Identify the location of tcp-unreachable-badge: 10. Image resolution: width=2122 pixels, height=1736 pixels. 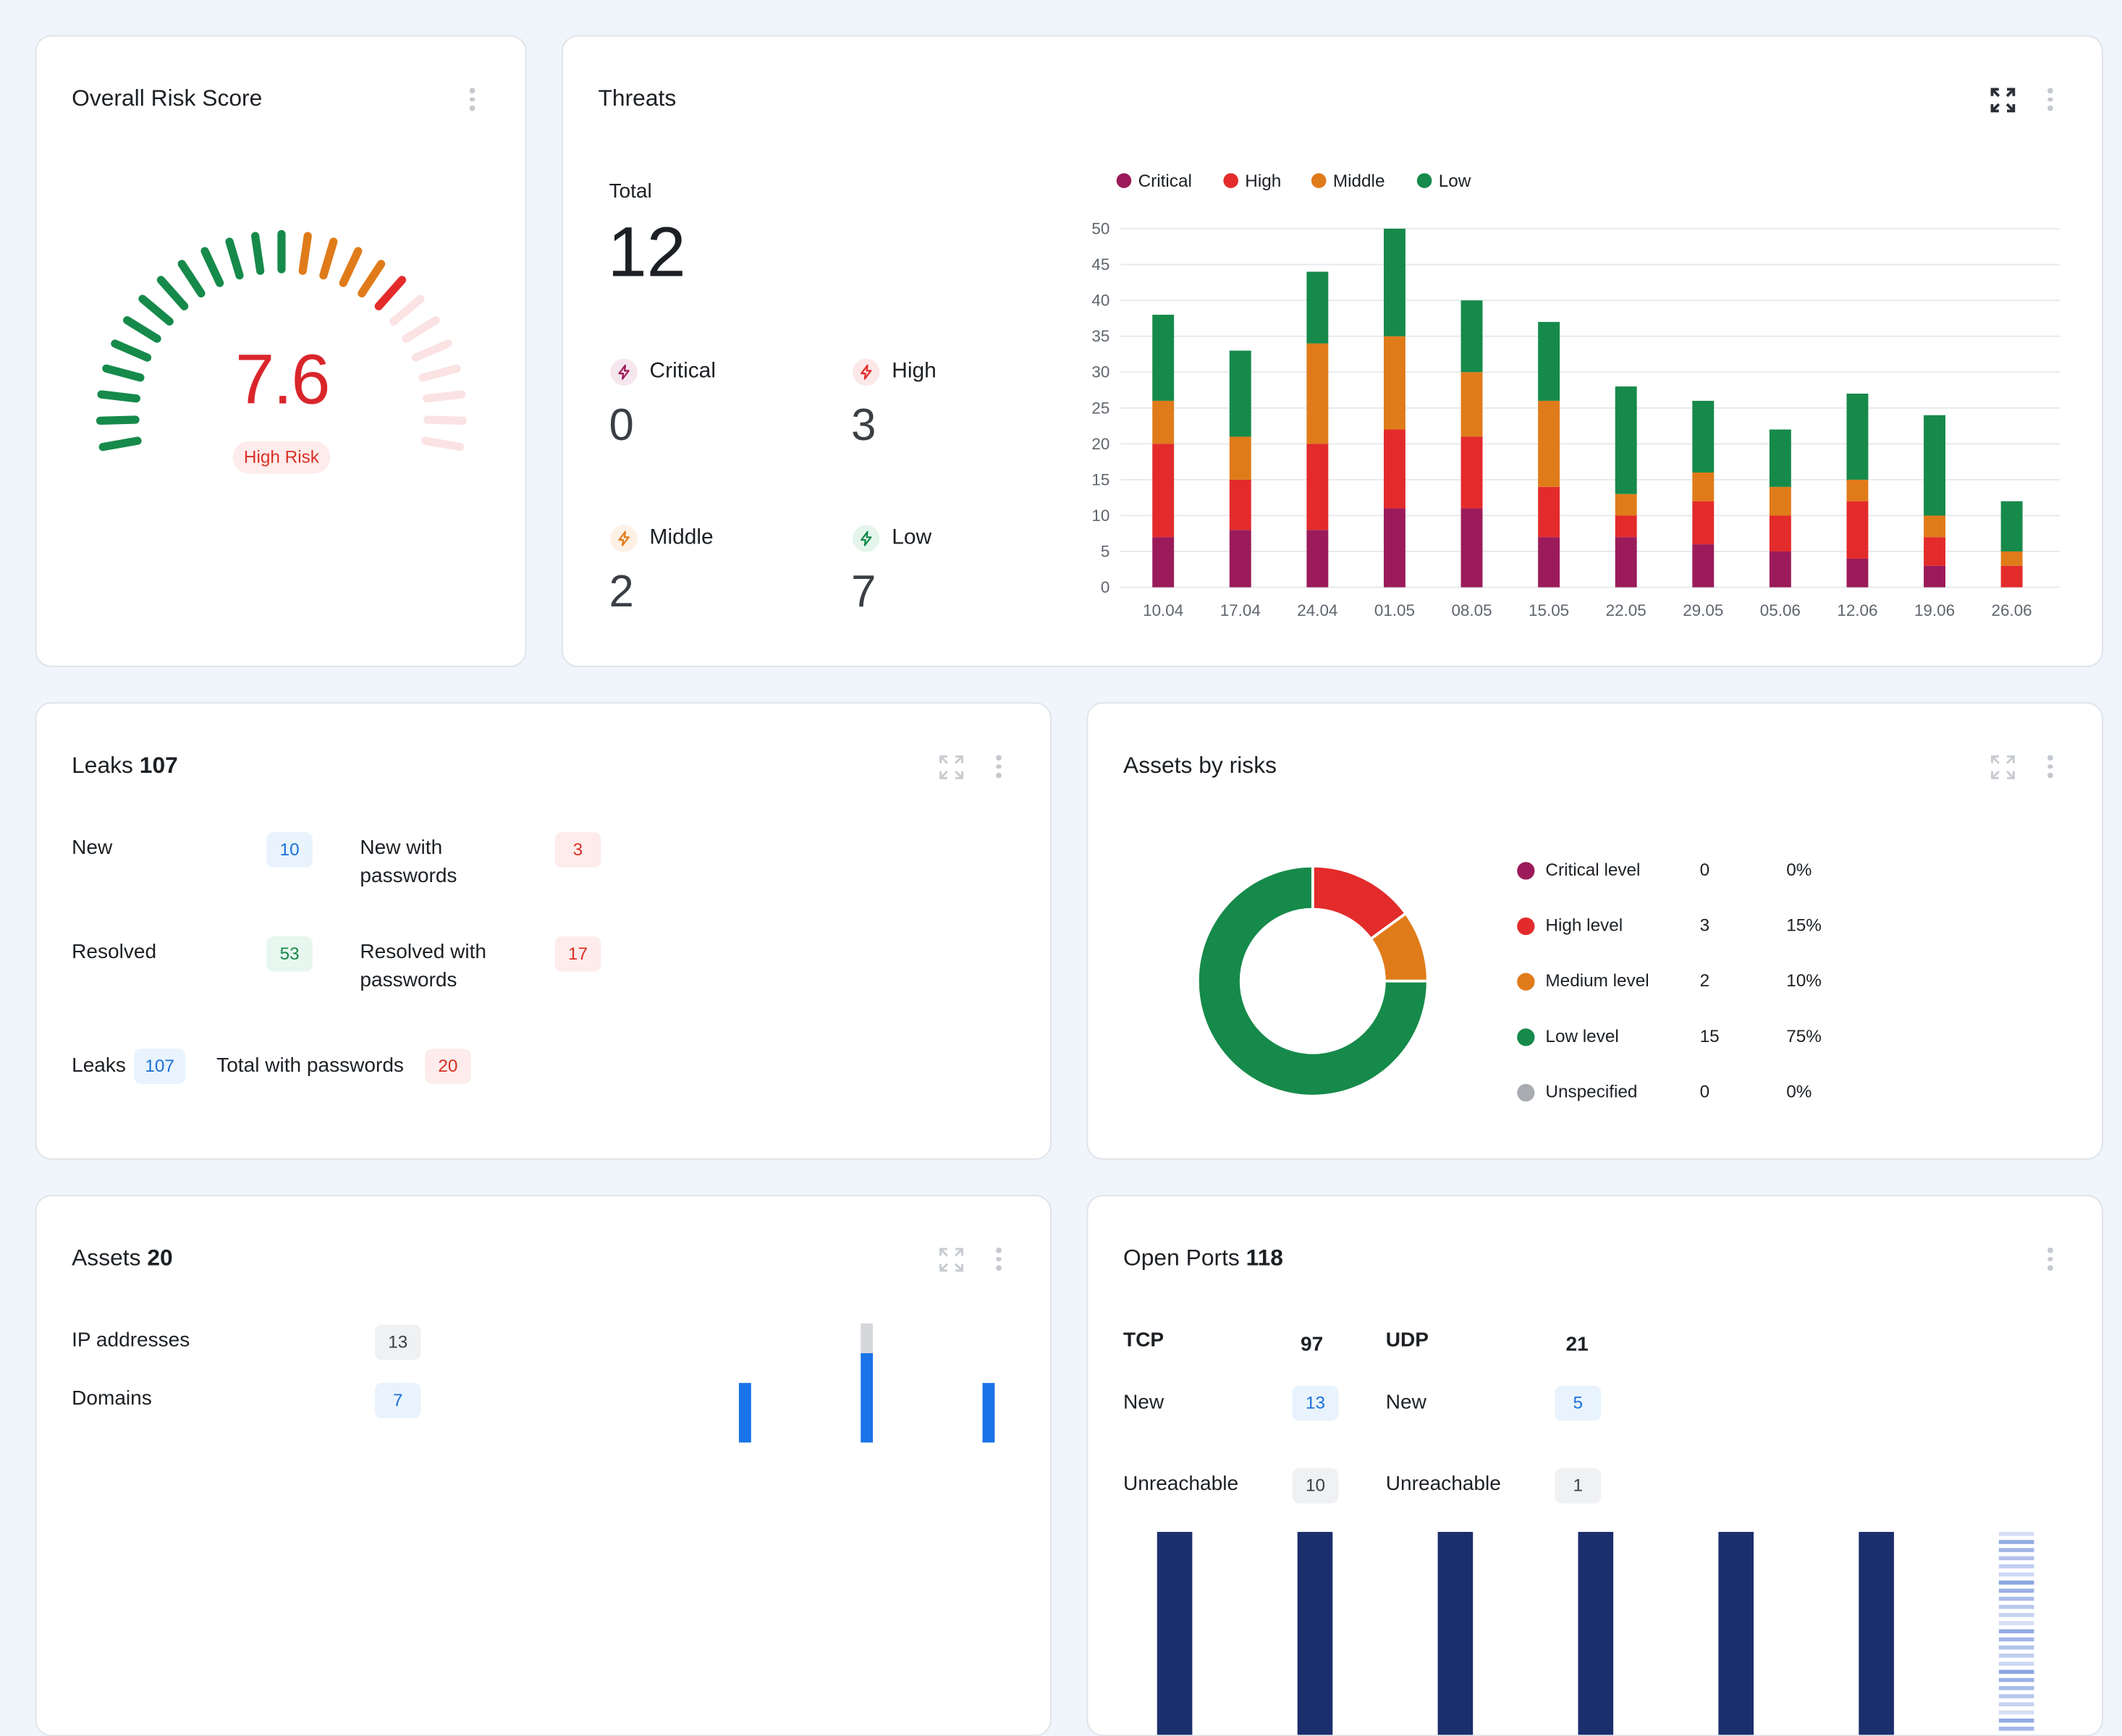
(1315, 1486).